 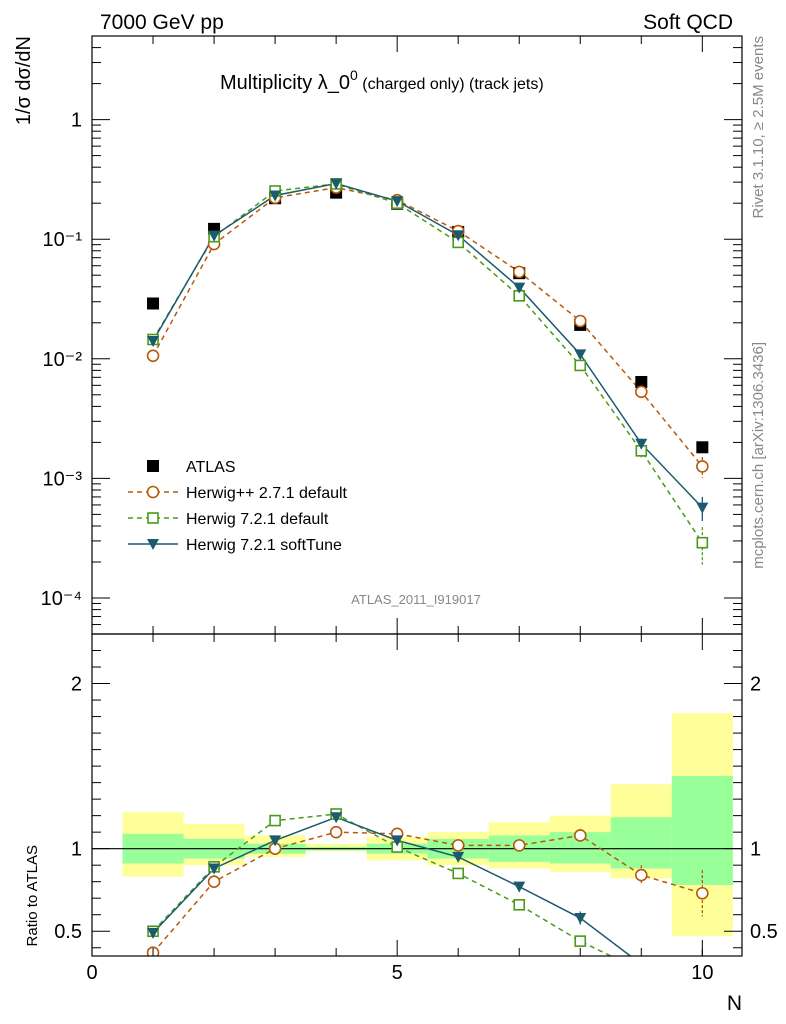 I want to click on header-right: Soft QCD, so click(x=688, y=22).